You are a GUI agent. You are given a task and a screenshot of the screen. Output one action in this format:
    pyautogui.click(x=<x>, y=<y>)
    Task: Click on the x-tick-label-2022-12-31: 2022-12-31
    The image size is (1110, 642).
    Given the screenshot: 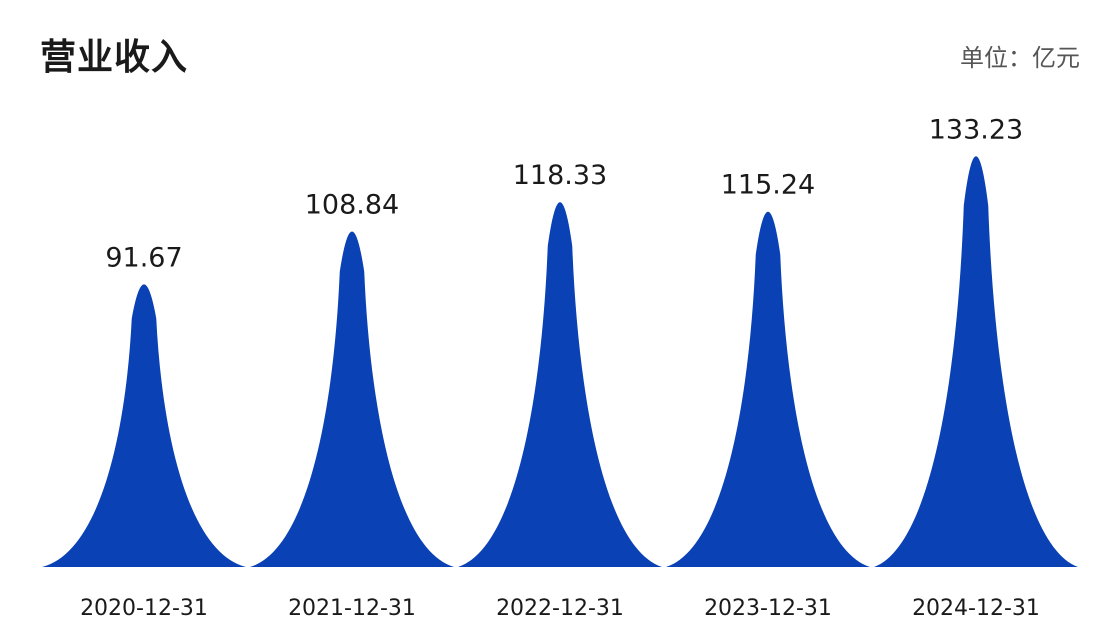 What is the action you would take?
    pyautogui.click(x=560, y=608)
    